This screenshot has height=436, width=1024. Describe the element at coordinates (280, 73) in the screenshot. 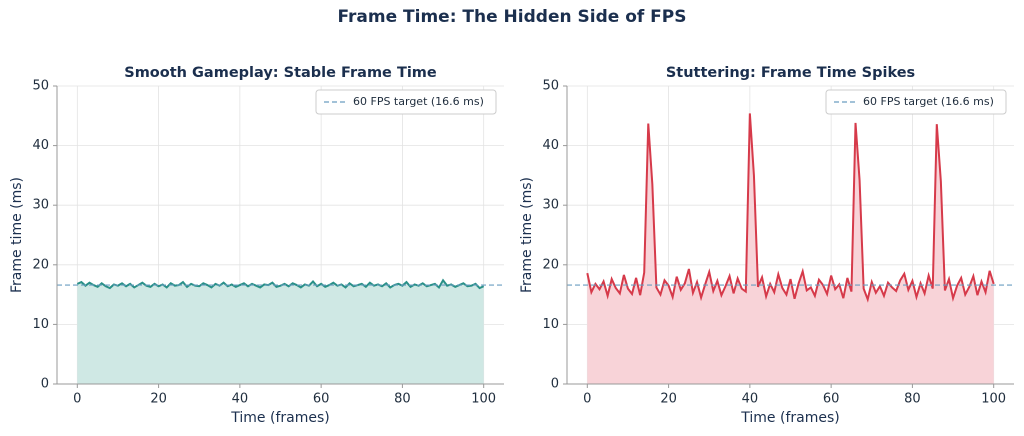

I see `chart-title: Smooth Gameplay: Stable Frame Time` at that location.